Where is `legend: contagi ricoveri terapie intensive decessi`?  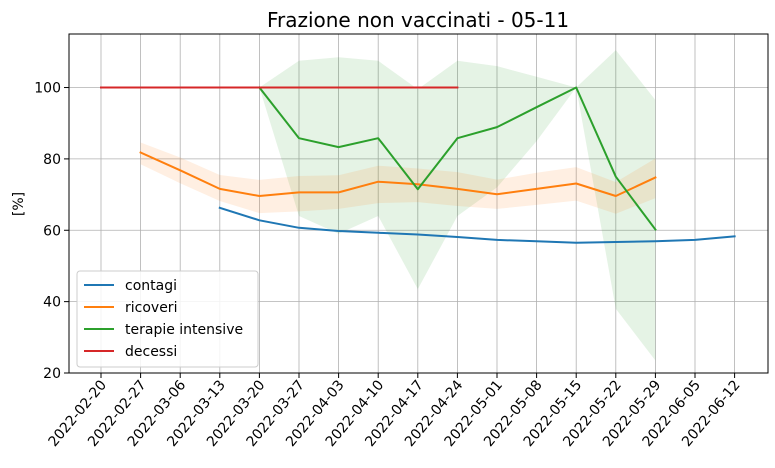
legend: contagi ricoveri terapie intensive decessi is located at coordinates (167, 319).